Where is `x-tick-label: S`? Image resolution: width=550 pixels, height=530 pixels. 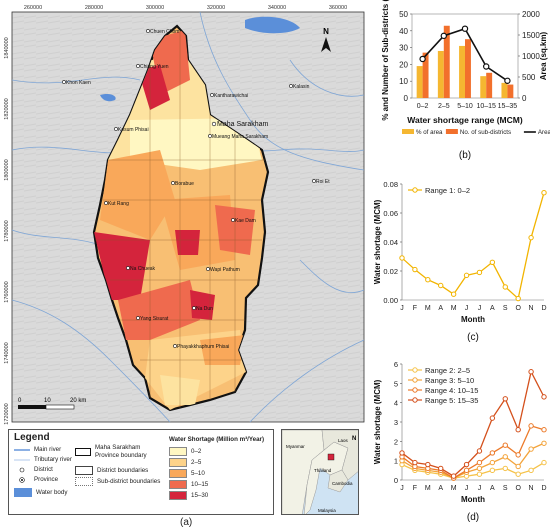
x-tick-label: S is located at coordinates (505, 308).